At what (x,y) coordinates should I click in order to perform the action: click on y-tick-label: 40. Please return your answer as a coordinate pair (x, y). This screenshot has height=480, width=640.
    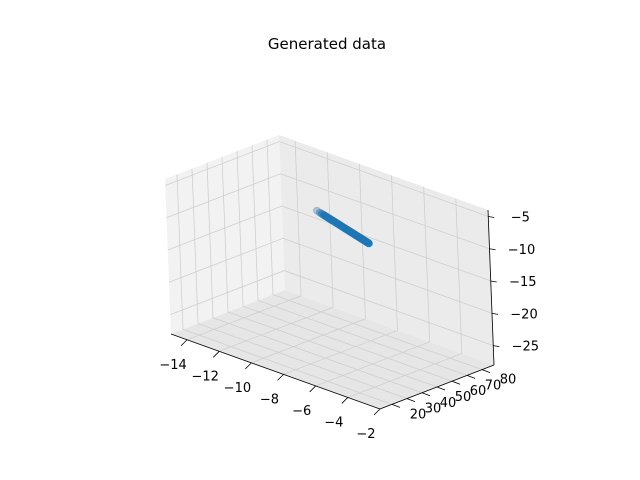
    Looking at the image, I should click on (448, 403).